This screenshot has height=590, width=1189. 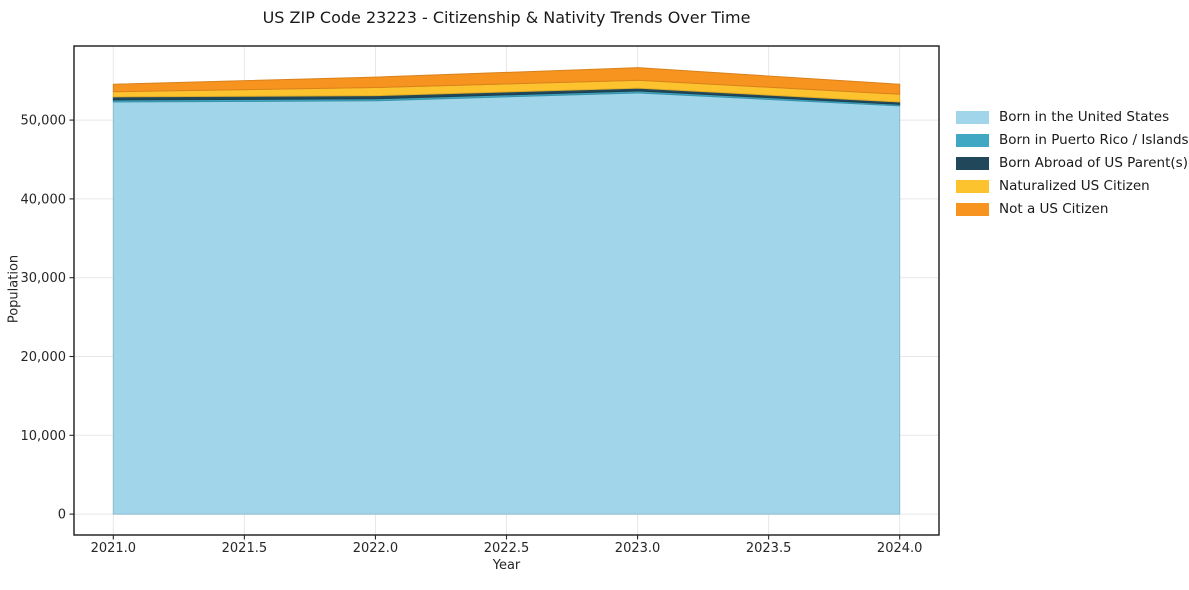 What do you see at coordinates (900, 548) in the screenshot?
I see `x-tick-label: 2024.0` at bounding box center [900, 548].